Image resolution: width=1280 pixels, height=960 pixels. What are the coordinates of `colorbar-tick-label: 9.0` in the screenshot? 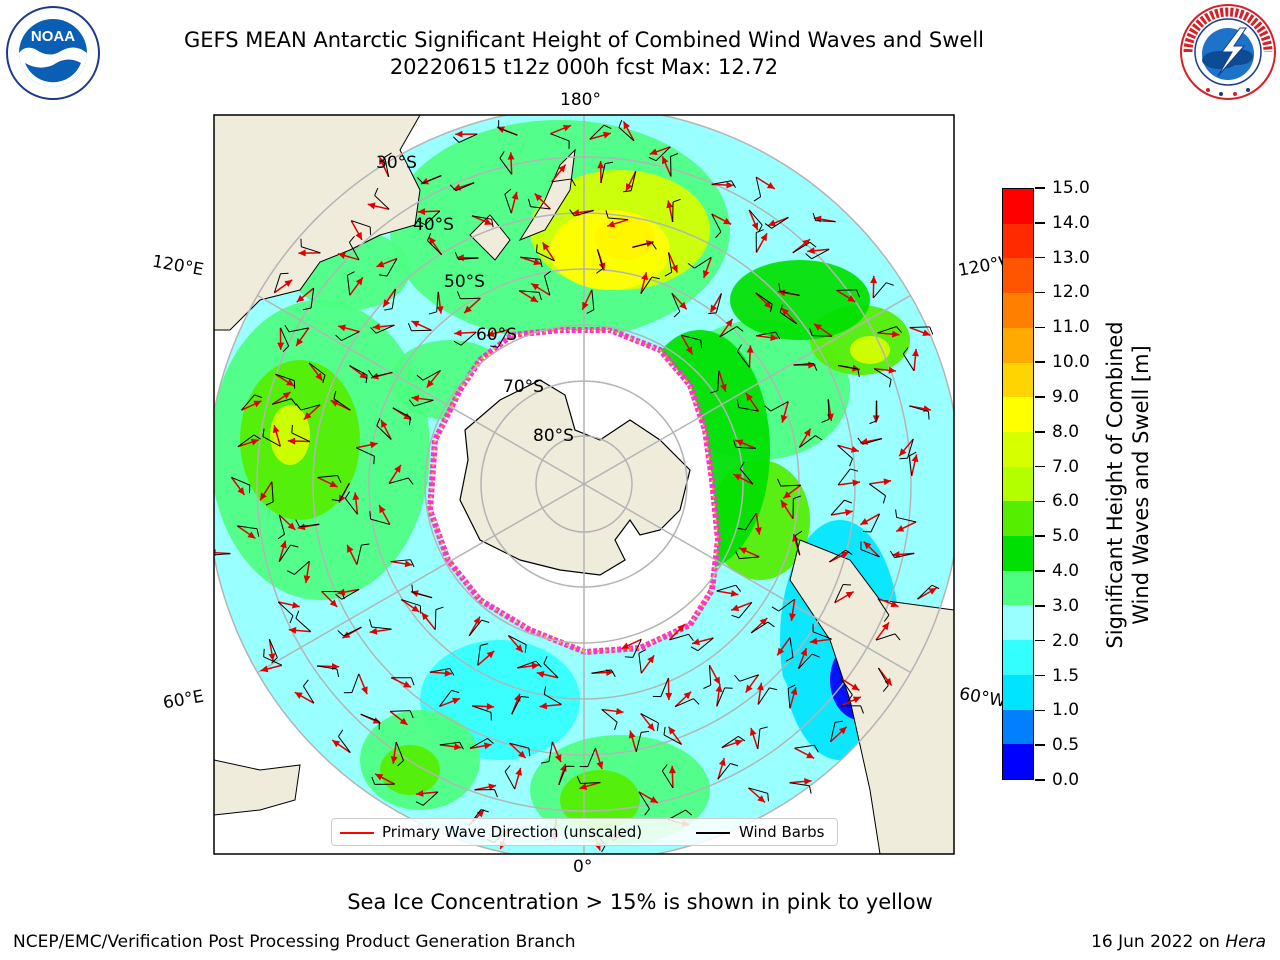 It's located at (1066, 396).